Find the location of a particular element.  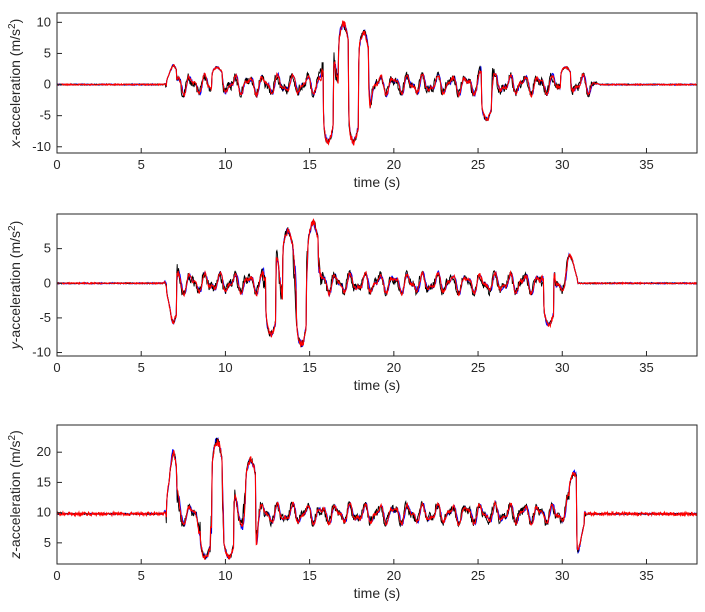

z-acceleration-xlabel: time (s) is located at coordinates (377, 593).